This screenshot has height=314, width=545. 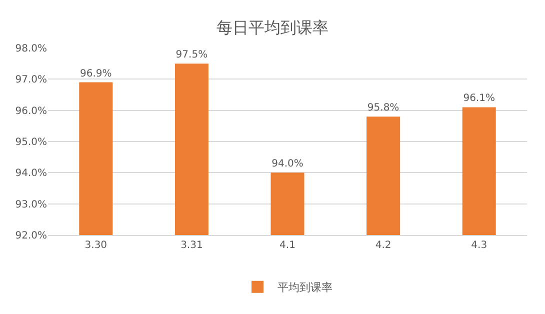 What do you see at coordinates (191, 245) in the screenshot?
I see `x-tick-label: 3.31` at bounding box center [191, 245].